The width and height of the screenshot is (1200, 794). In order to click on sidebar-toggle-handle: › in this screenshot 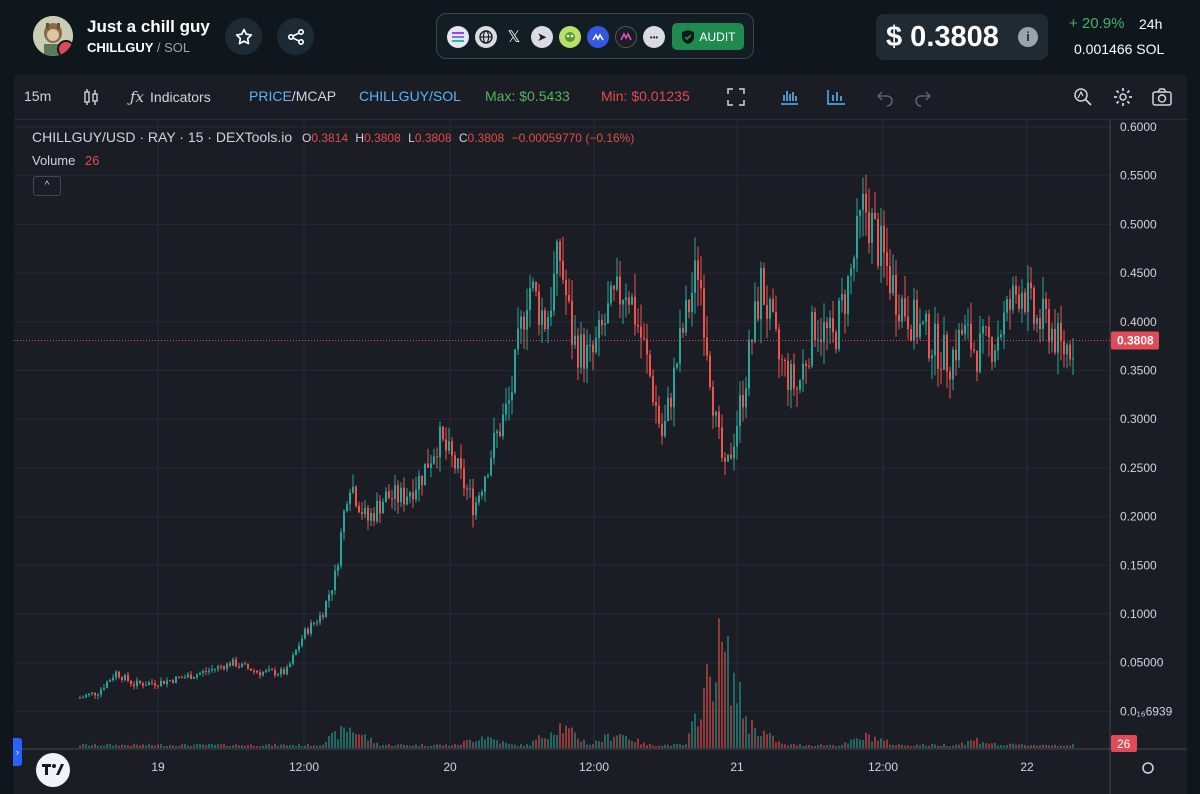, I will do `click(17, 752)`.